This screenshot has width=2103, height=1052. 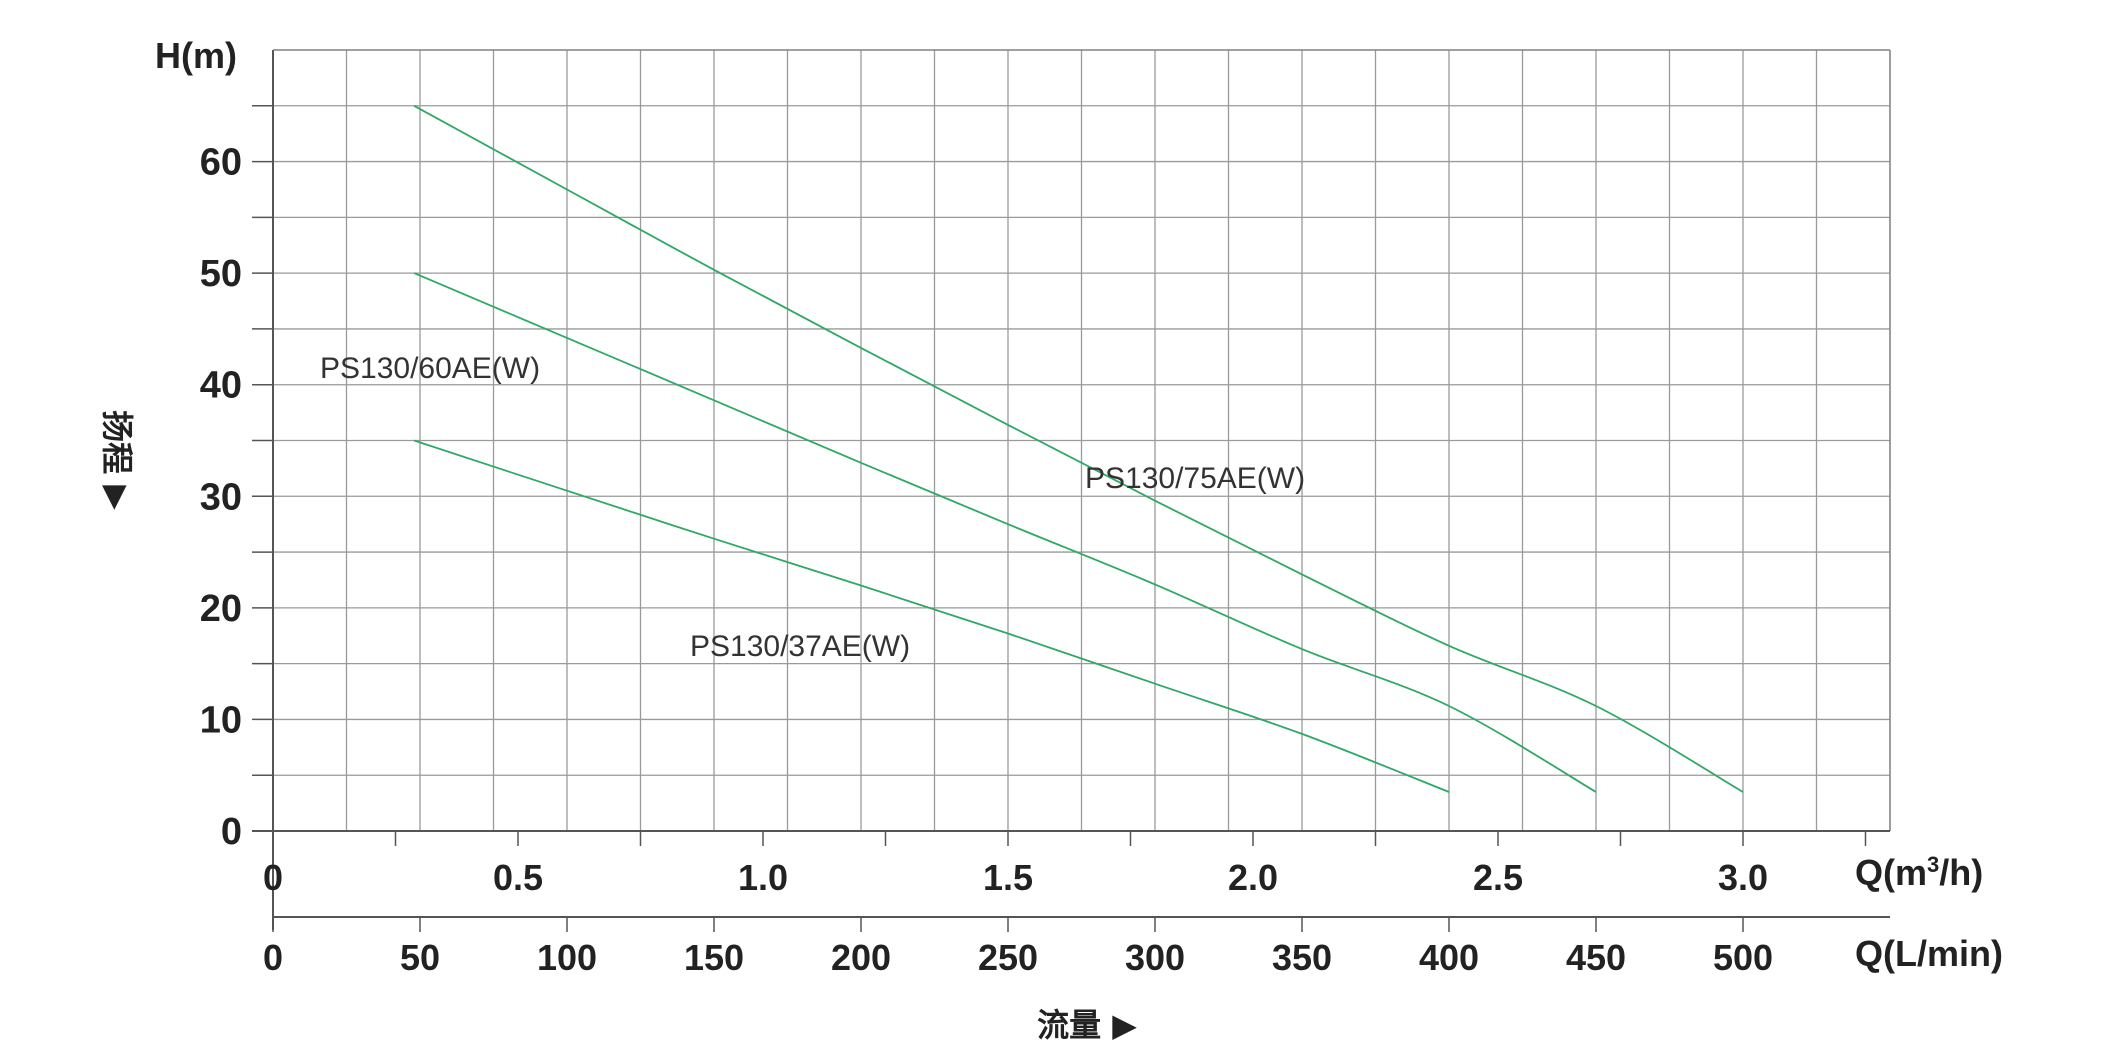 I want to click on x-m3h-tick-label: 2.5, so click(x=1498, y=877).